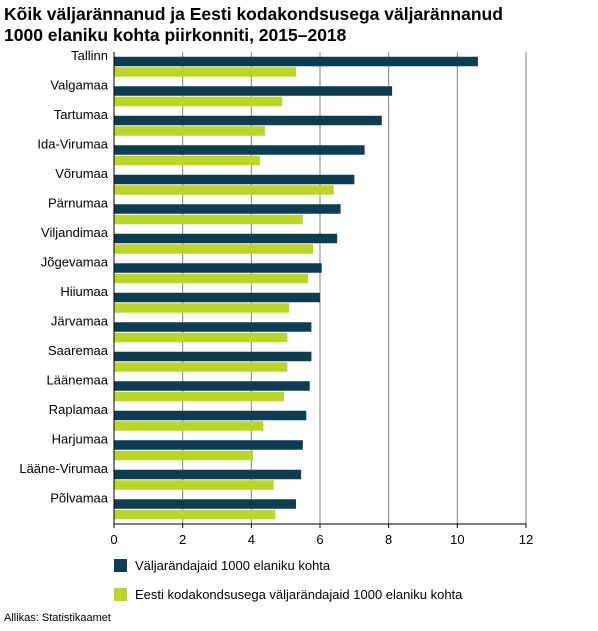 The image size is (598, 631). Describe the element at coordinates (388, 539) in the screenshot. I see `x-tick-label: 8` at that location.